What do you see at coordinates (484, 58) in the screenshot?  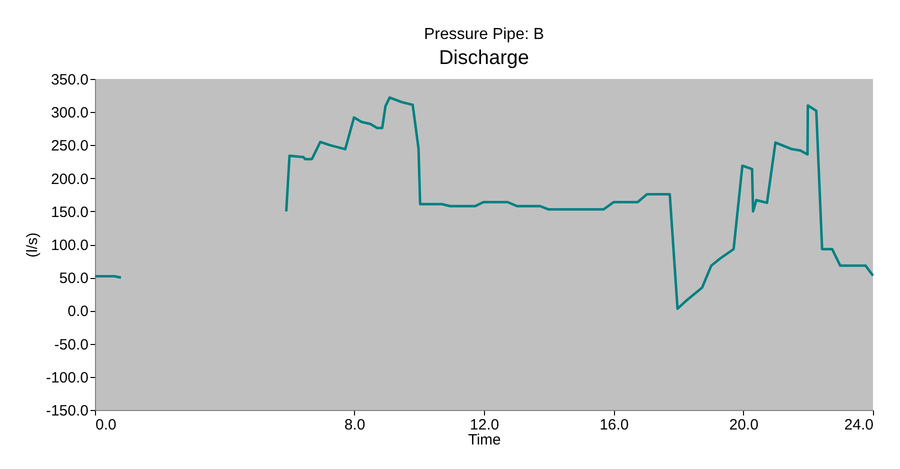 I see `chart-subtitle: Discharge` at bounding box center [484, 58].